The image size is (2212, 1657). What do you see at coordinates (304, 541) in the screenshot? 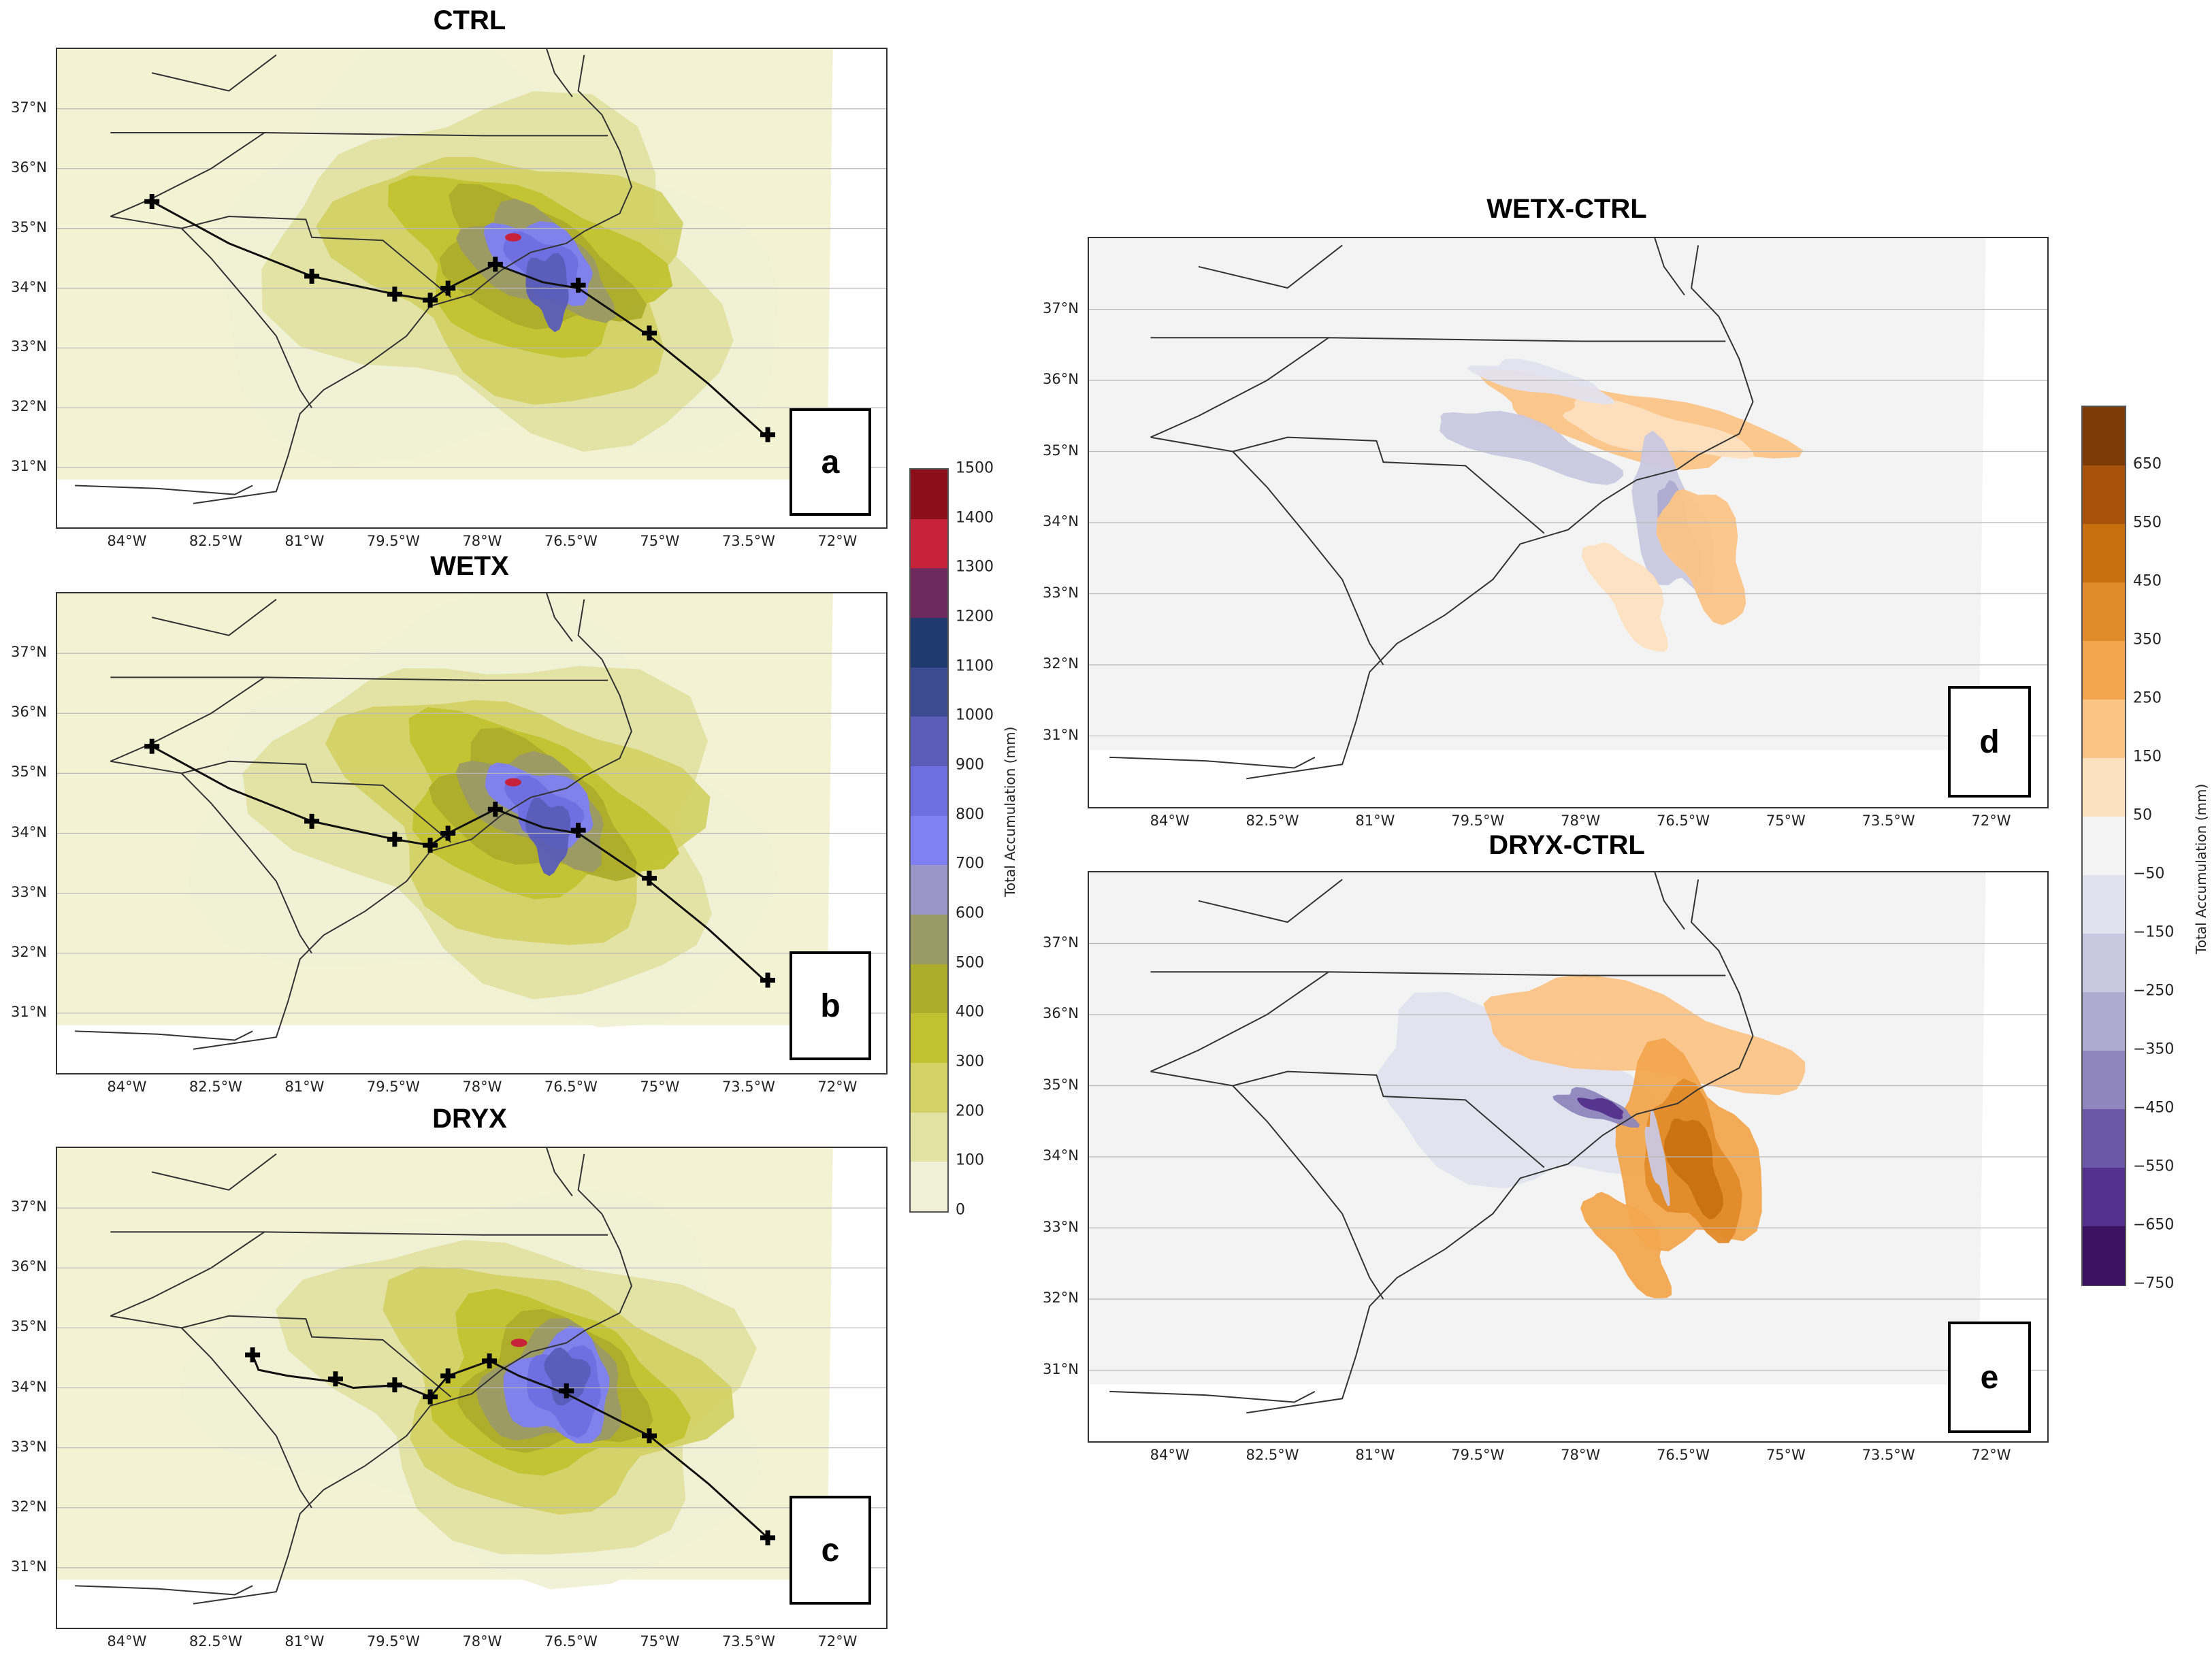
I see `lon-tick-label: 81°W` at bounding box center [304, 541].